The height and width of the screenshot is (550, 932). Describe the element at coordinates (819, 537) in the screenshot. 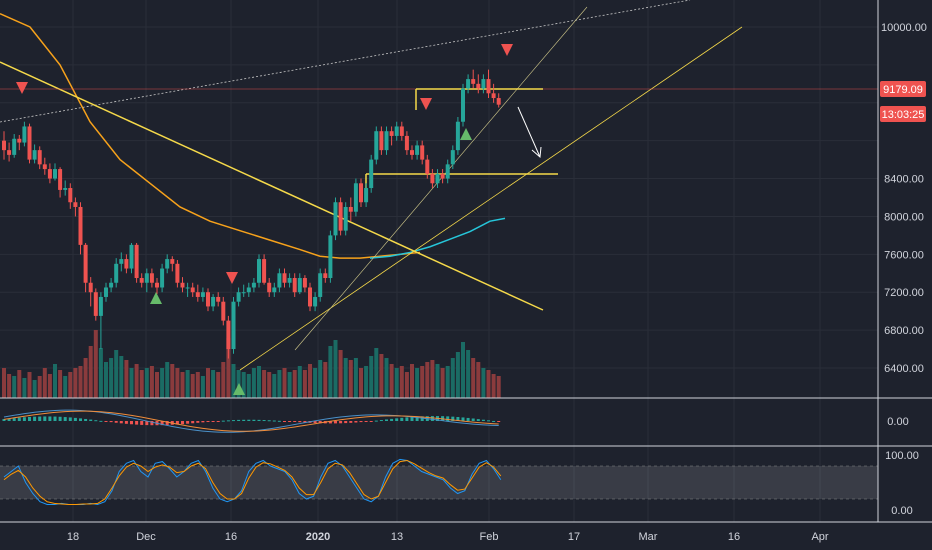

I see `time-tick-label: Apr` at that location.